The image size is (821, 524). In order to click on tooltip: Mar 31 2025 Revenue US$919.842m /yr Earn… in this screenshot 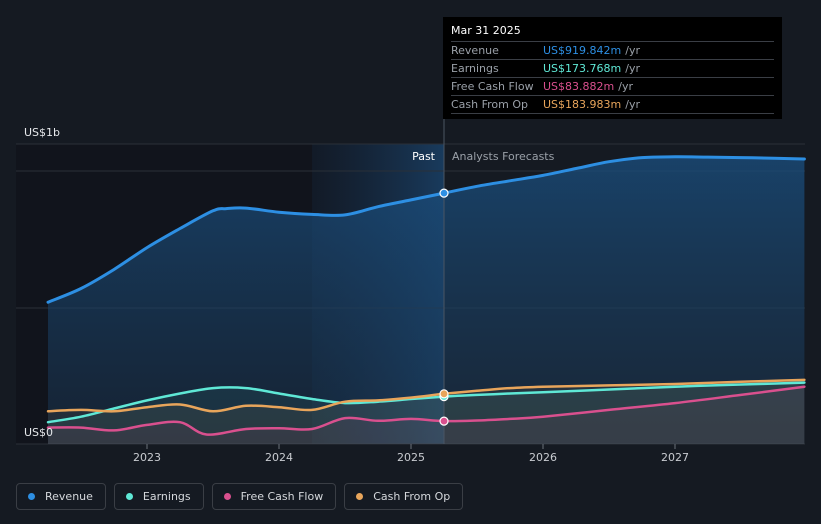, I will do `click(612, 68)`.